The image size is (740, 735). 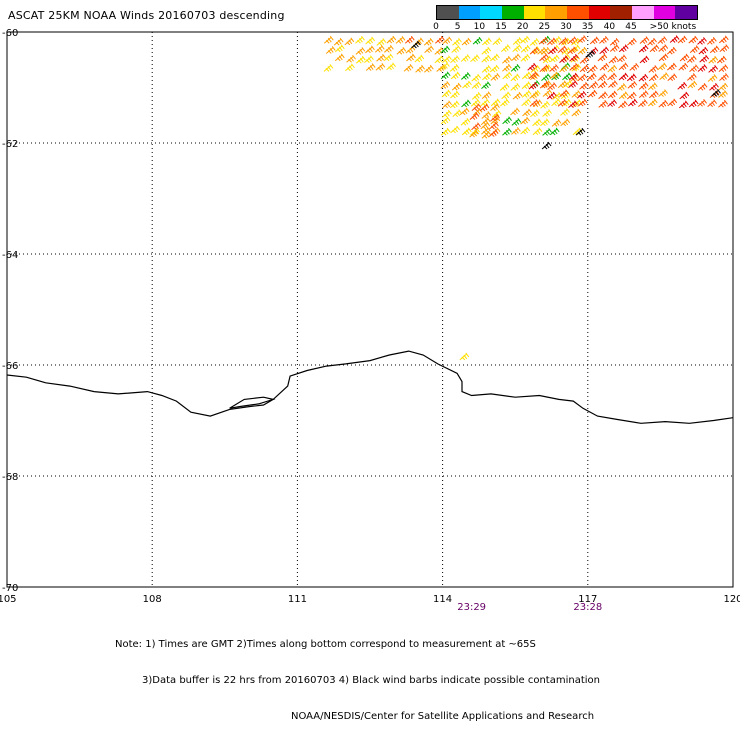 I want to click on legend-tick-label: 25, so click(x=544, y=27).